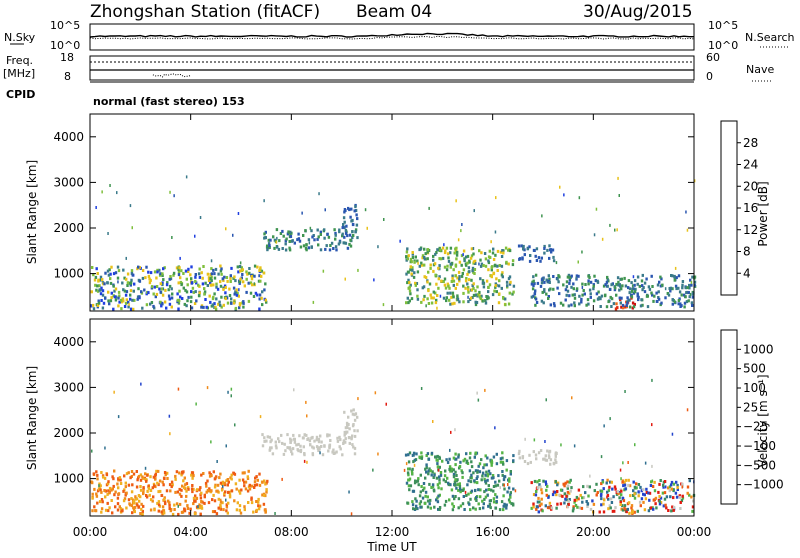 Image resolution: width=800 pixels, height=558 pixels. Describe the element at coordinates (755, 427) in the screenshot. I see `velocity-colorbar-tick-label: −25` at that location.